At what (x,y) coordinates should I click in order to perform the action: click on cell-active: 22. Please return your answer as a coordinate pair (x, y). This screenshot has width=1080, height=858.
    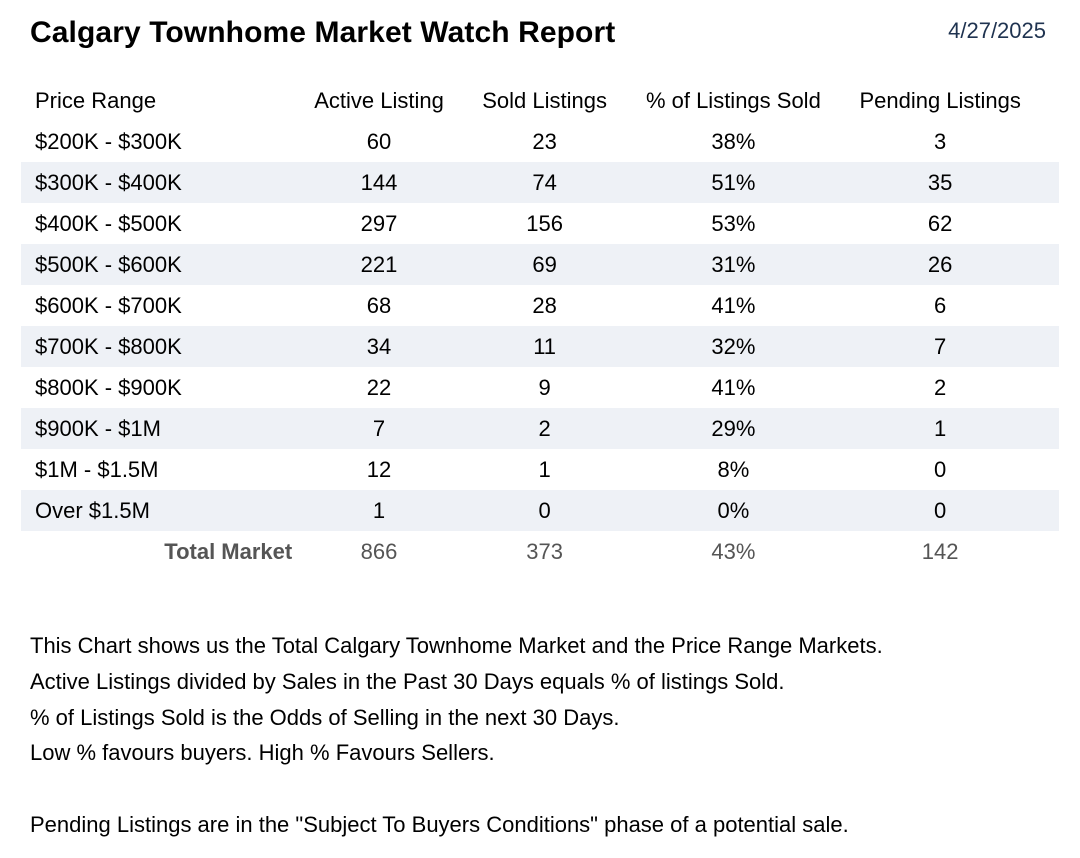
    Looking at the image, I should click on (379, 387).